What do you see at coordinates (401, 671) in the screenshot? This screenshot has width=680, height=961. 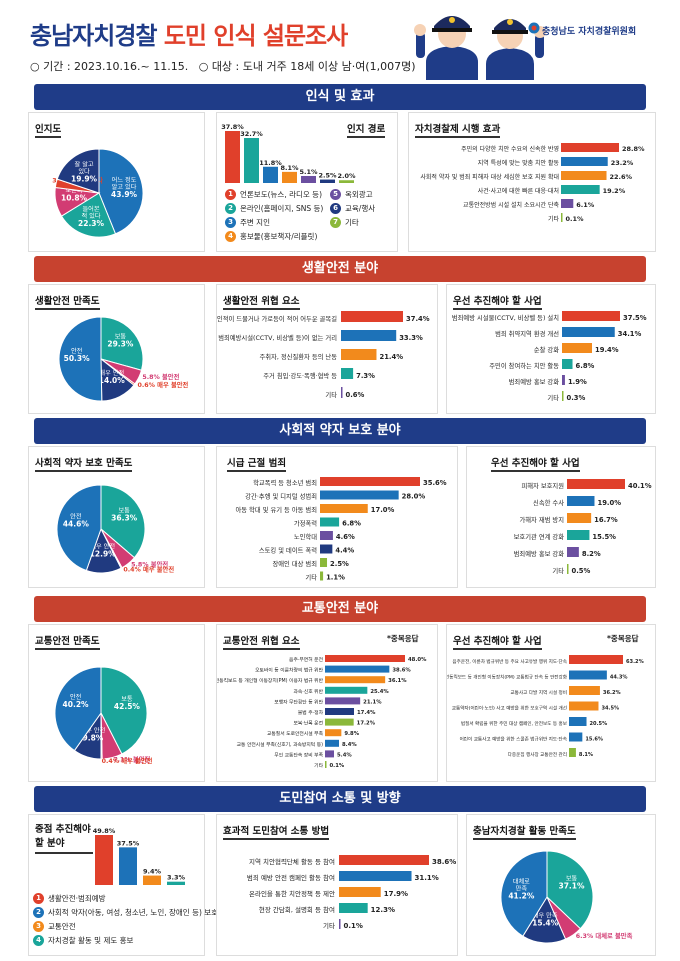 I see `bar-value-label: 38.6%` at bounding box center [401, 671].